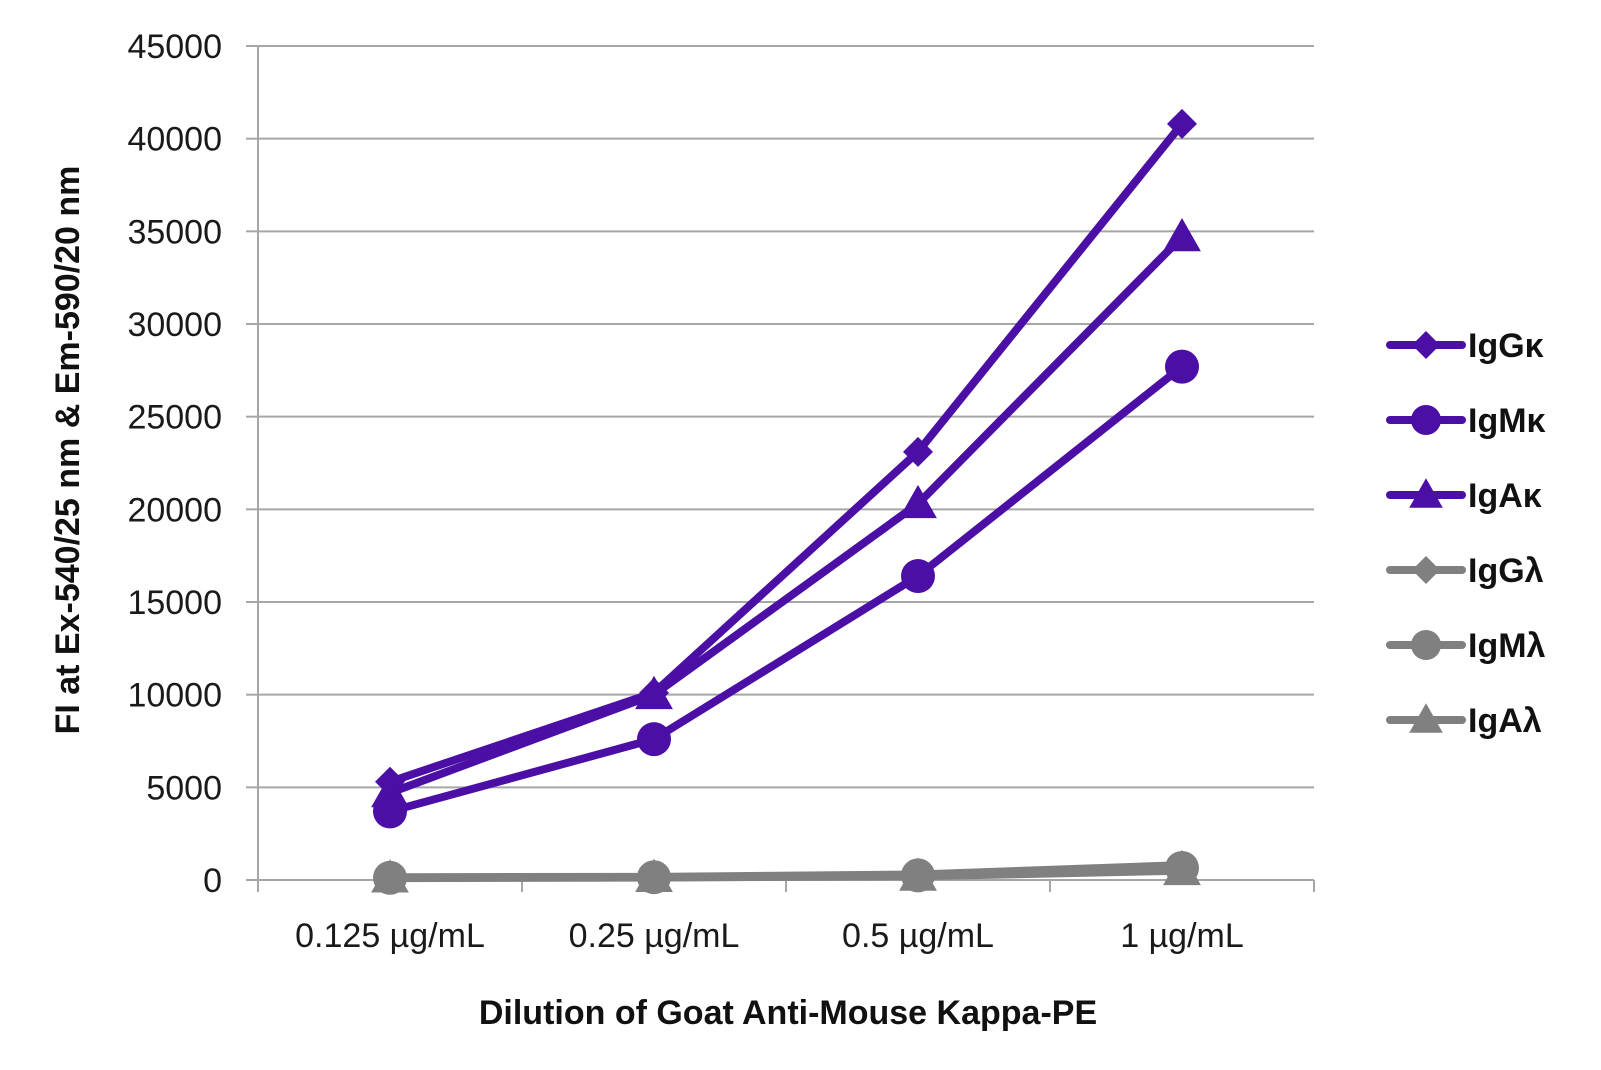 The width and height of the screenshot is (1601, 1070). What do you see at coordinates (1466, 421) in the screenshot?
I see `legend-item: IgMκ` at bounding box center [1466, 421].